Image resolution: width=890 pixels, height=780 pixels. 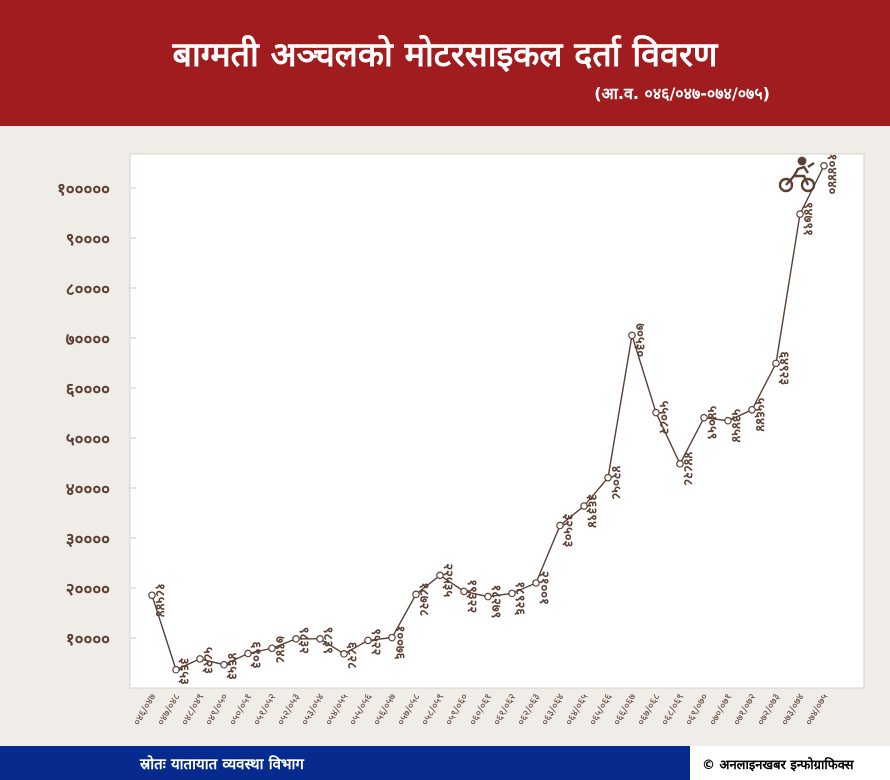 I want to click on y-tick-label: ८००००, so click(x=88, y=290).